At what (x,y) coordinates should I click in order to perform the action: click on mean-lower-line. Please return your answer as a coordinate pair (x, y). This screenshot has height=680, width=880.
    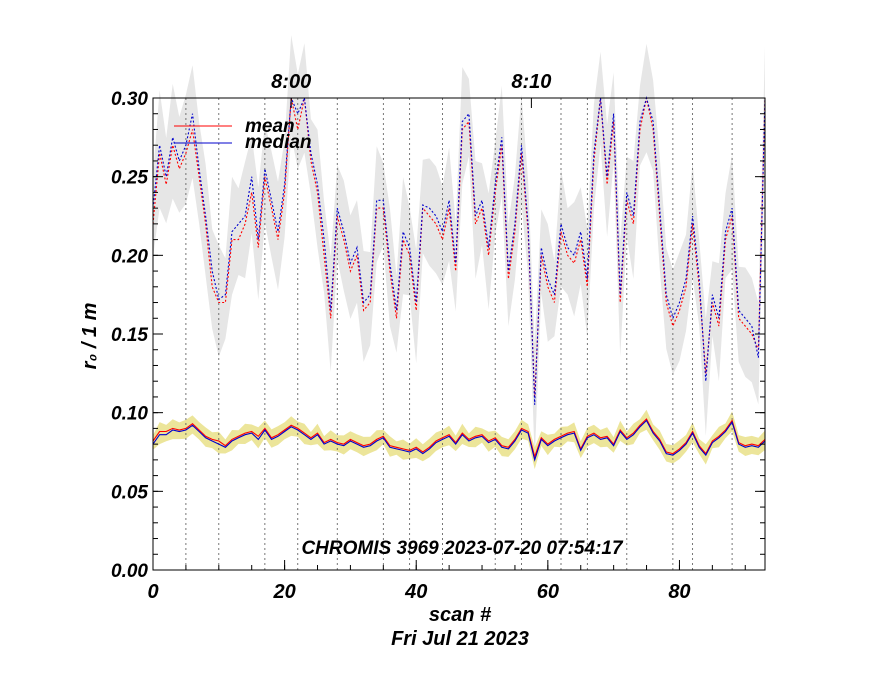
    Looking at the image, I should click on (459, 438).